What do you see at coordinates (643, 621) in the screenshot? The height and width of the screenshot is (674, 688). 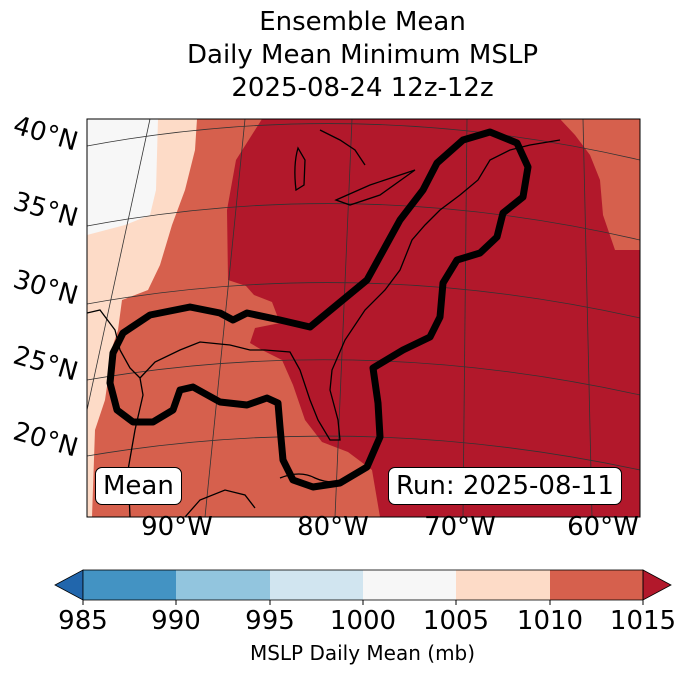 I see `colorbar-tick-label: 1015` at bounding box center [643, 621].